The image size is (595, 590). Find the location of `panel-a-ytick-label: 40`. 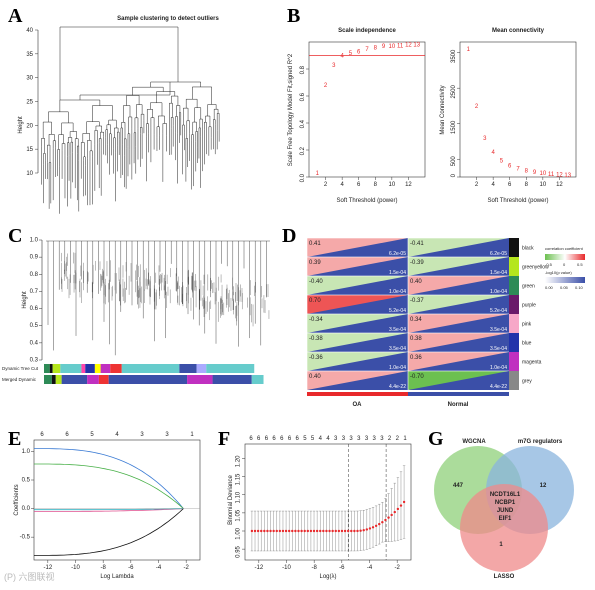

panel-a-ytick-label: 40 is located at coordinates (29, 31).